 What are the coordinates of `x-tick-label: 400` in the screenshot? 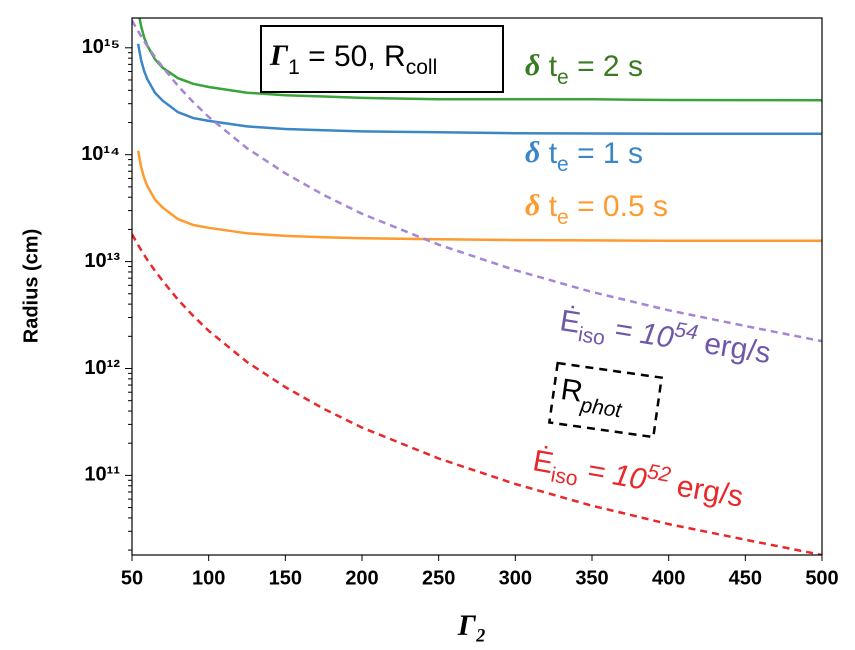 It's located at (668, 578).